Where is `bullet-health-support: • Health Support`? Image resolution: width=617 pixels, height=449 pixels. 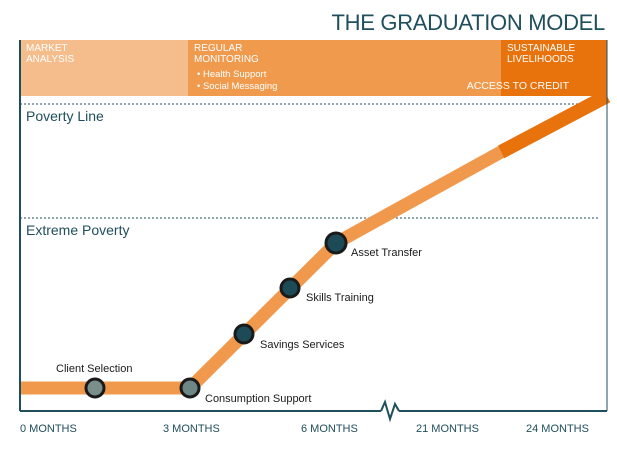 bullet-health-support: • Health Support is located at coordinates (232, 74).